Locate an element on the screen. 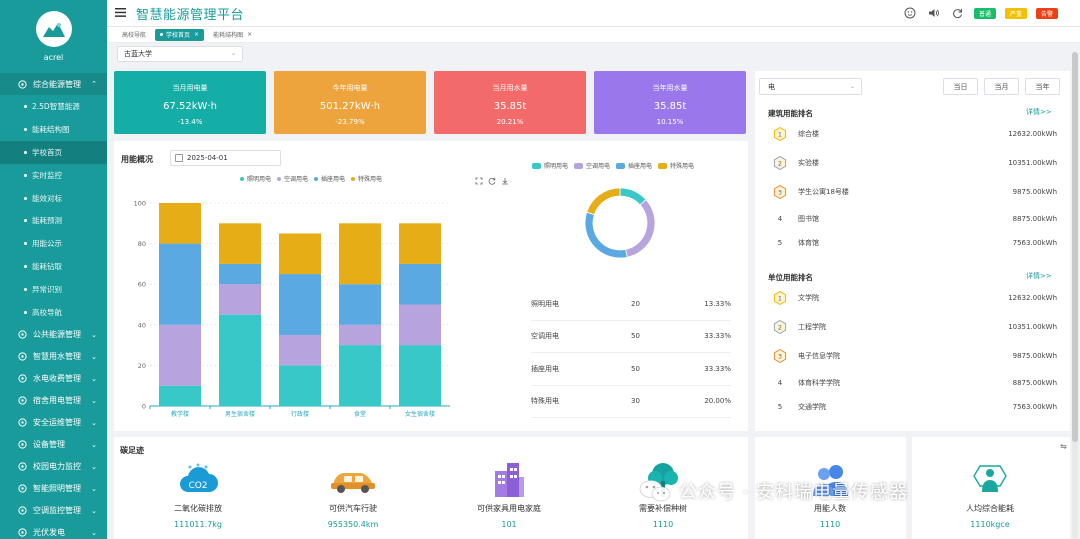  sidebar-group-4: 宿舍用电管理 ⌄ is located at coordinates (53, 401).